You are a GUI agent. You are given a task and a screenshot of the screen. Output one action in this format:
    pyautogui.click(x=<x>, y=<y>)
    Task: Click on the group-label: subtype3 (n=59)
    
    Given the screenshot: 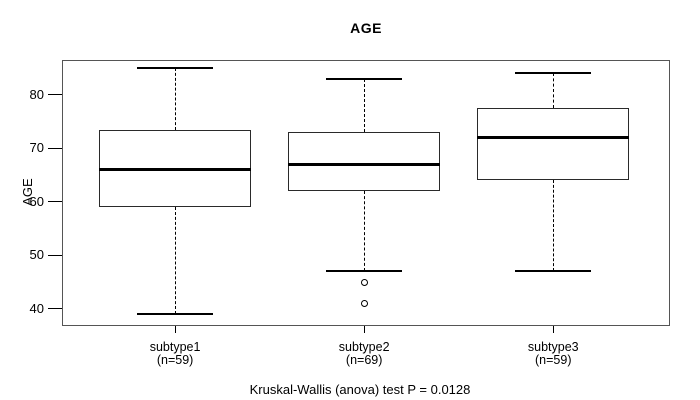 What is the action you would take?
    pyautogui.click(x=553, y=354)
    